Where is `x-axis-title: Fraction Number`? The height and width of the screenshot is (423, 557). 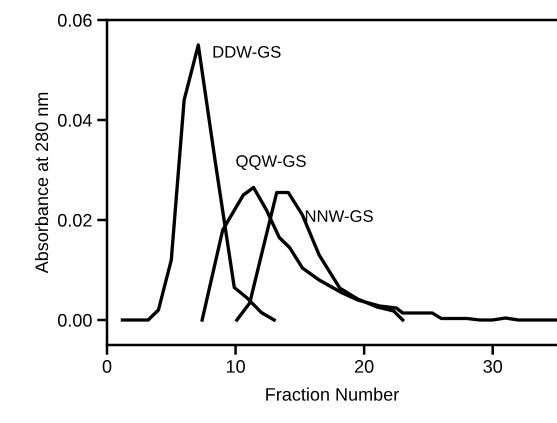
x-axis-title: Fraction Number is located at coordinates (332, 394).